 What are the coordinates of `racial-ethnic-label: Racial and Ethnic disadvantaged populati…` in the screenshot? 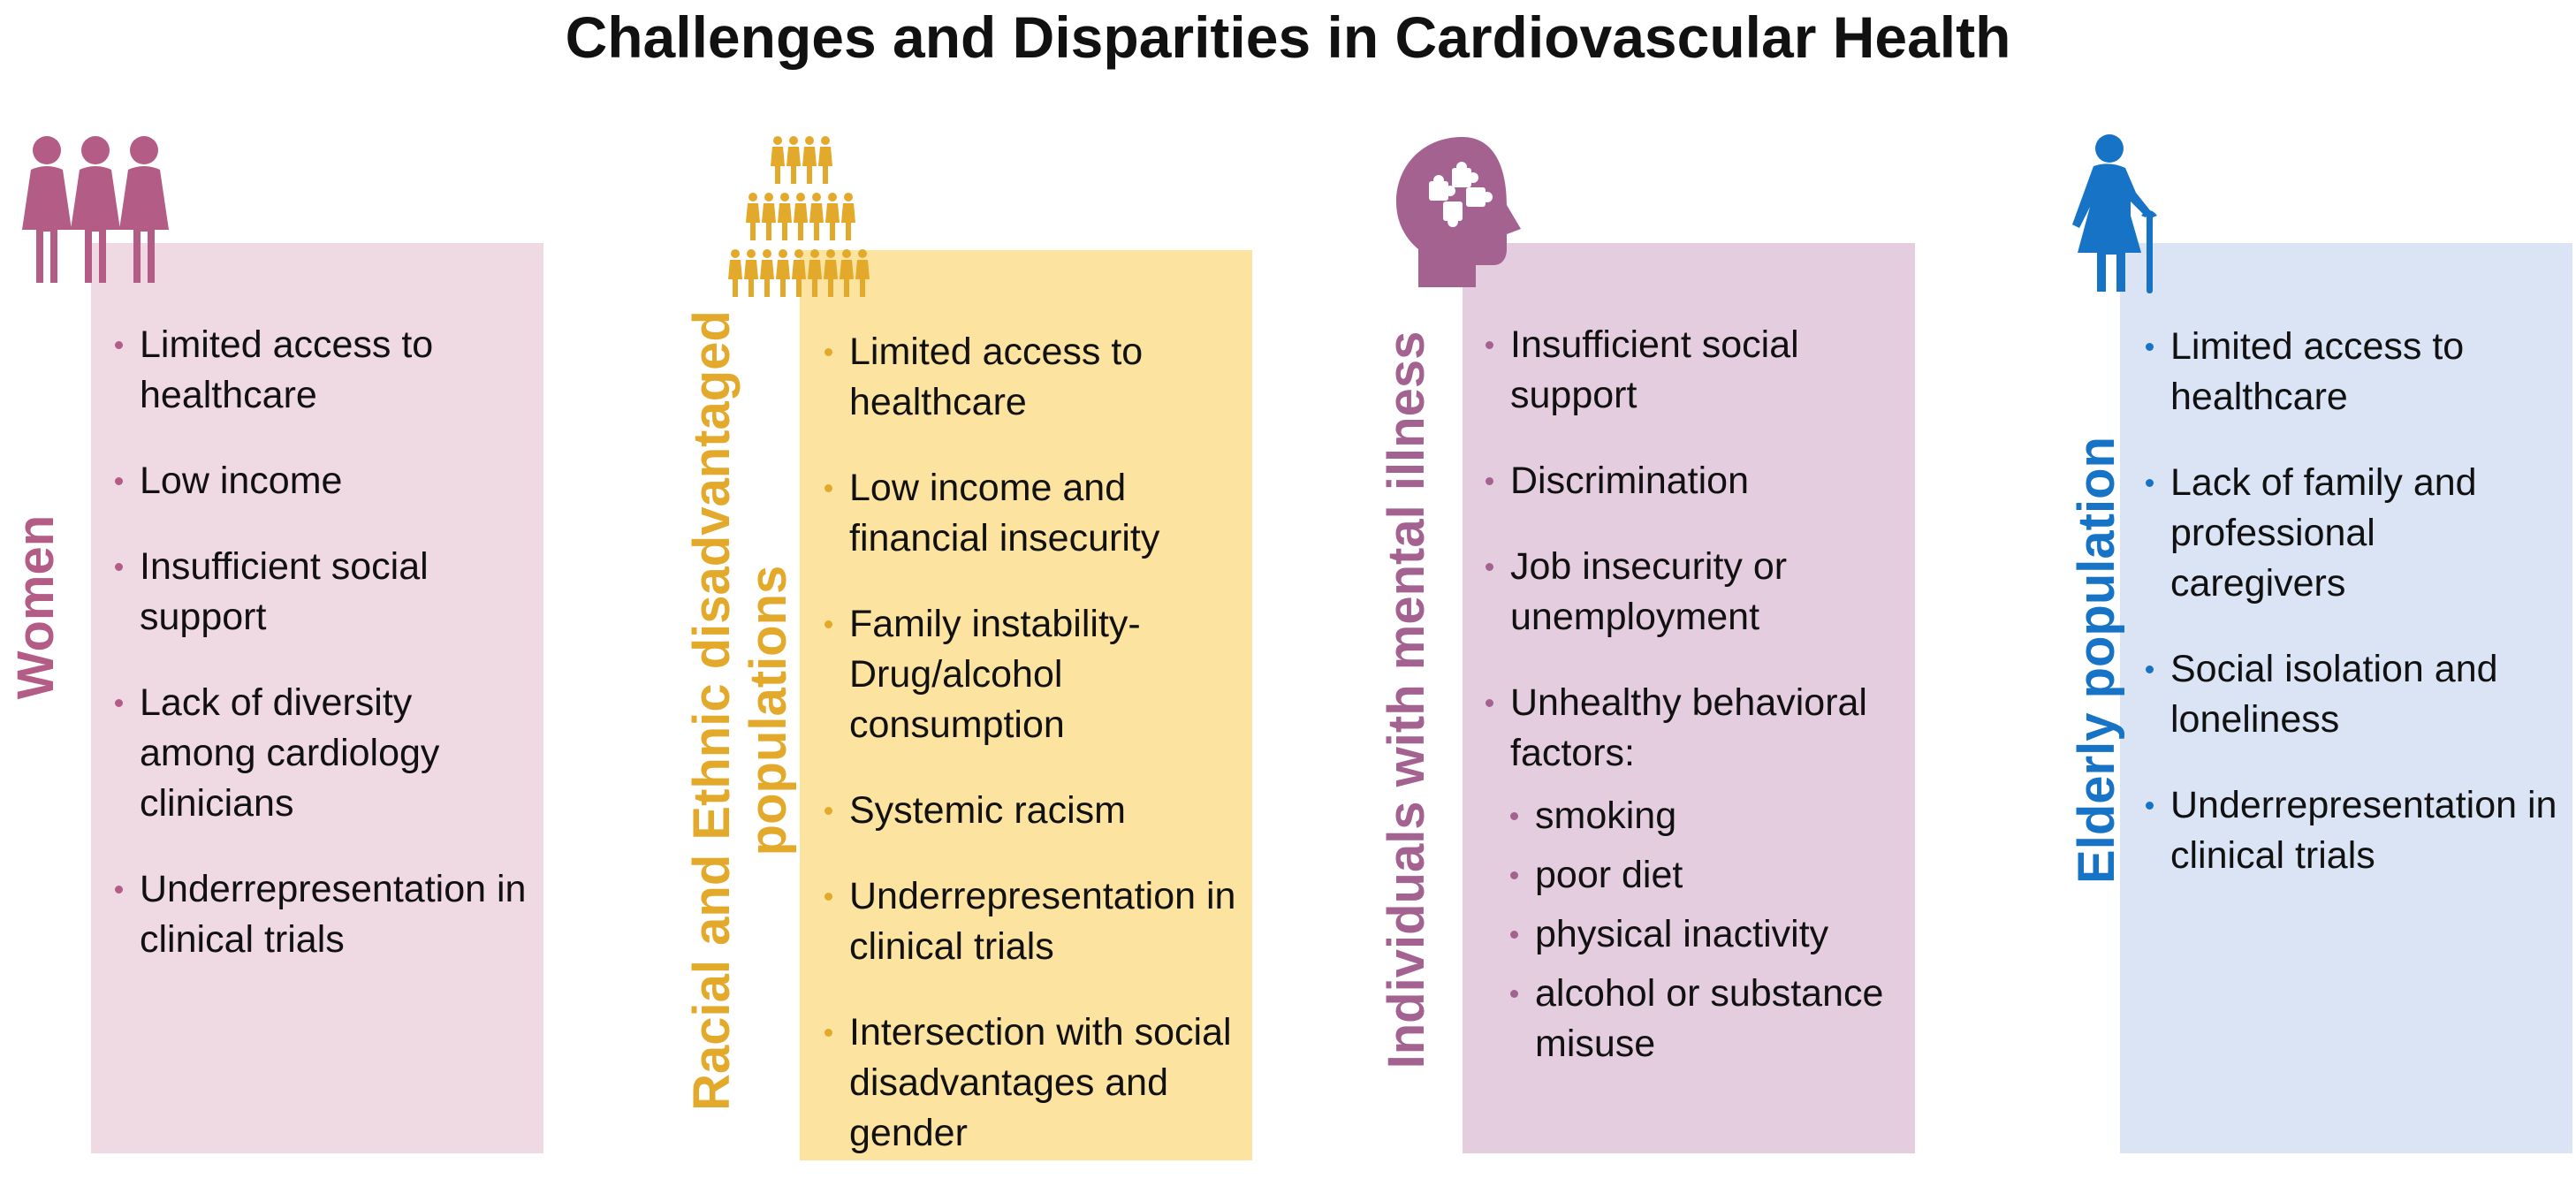 It's located at (740, 711).